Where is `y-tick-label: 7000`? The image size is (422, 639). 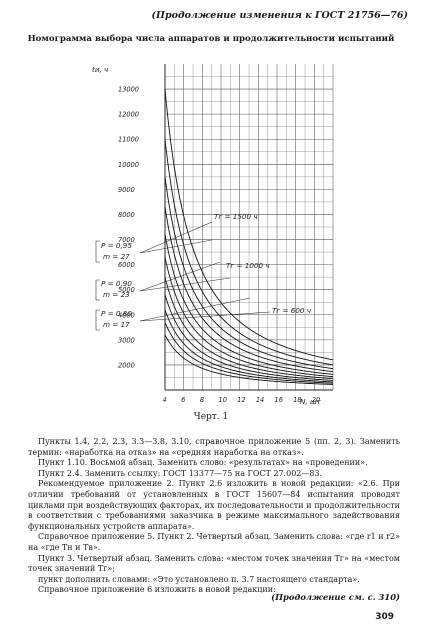
y-tick-label: 7000 is located at coordinates (126, 240).